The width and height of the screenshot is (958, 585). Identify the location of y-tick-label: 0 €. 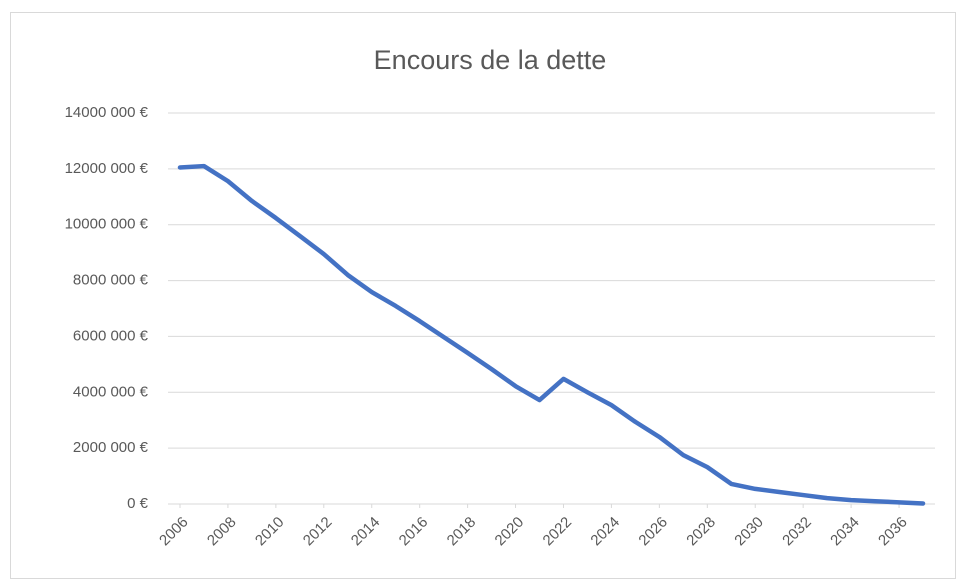
(138, 503).